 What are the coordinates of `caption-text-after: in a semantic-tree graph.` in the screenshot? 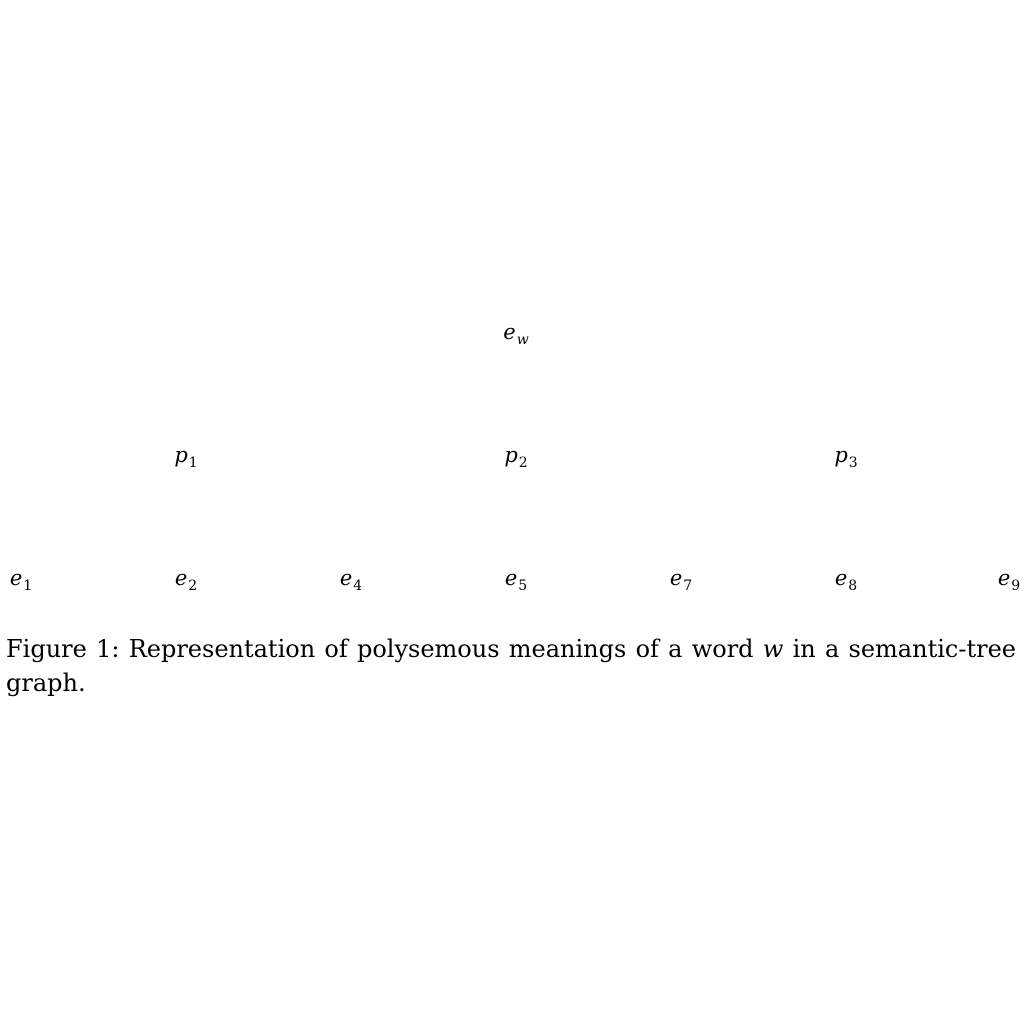 It's located at (511, 666).